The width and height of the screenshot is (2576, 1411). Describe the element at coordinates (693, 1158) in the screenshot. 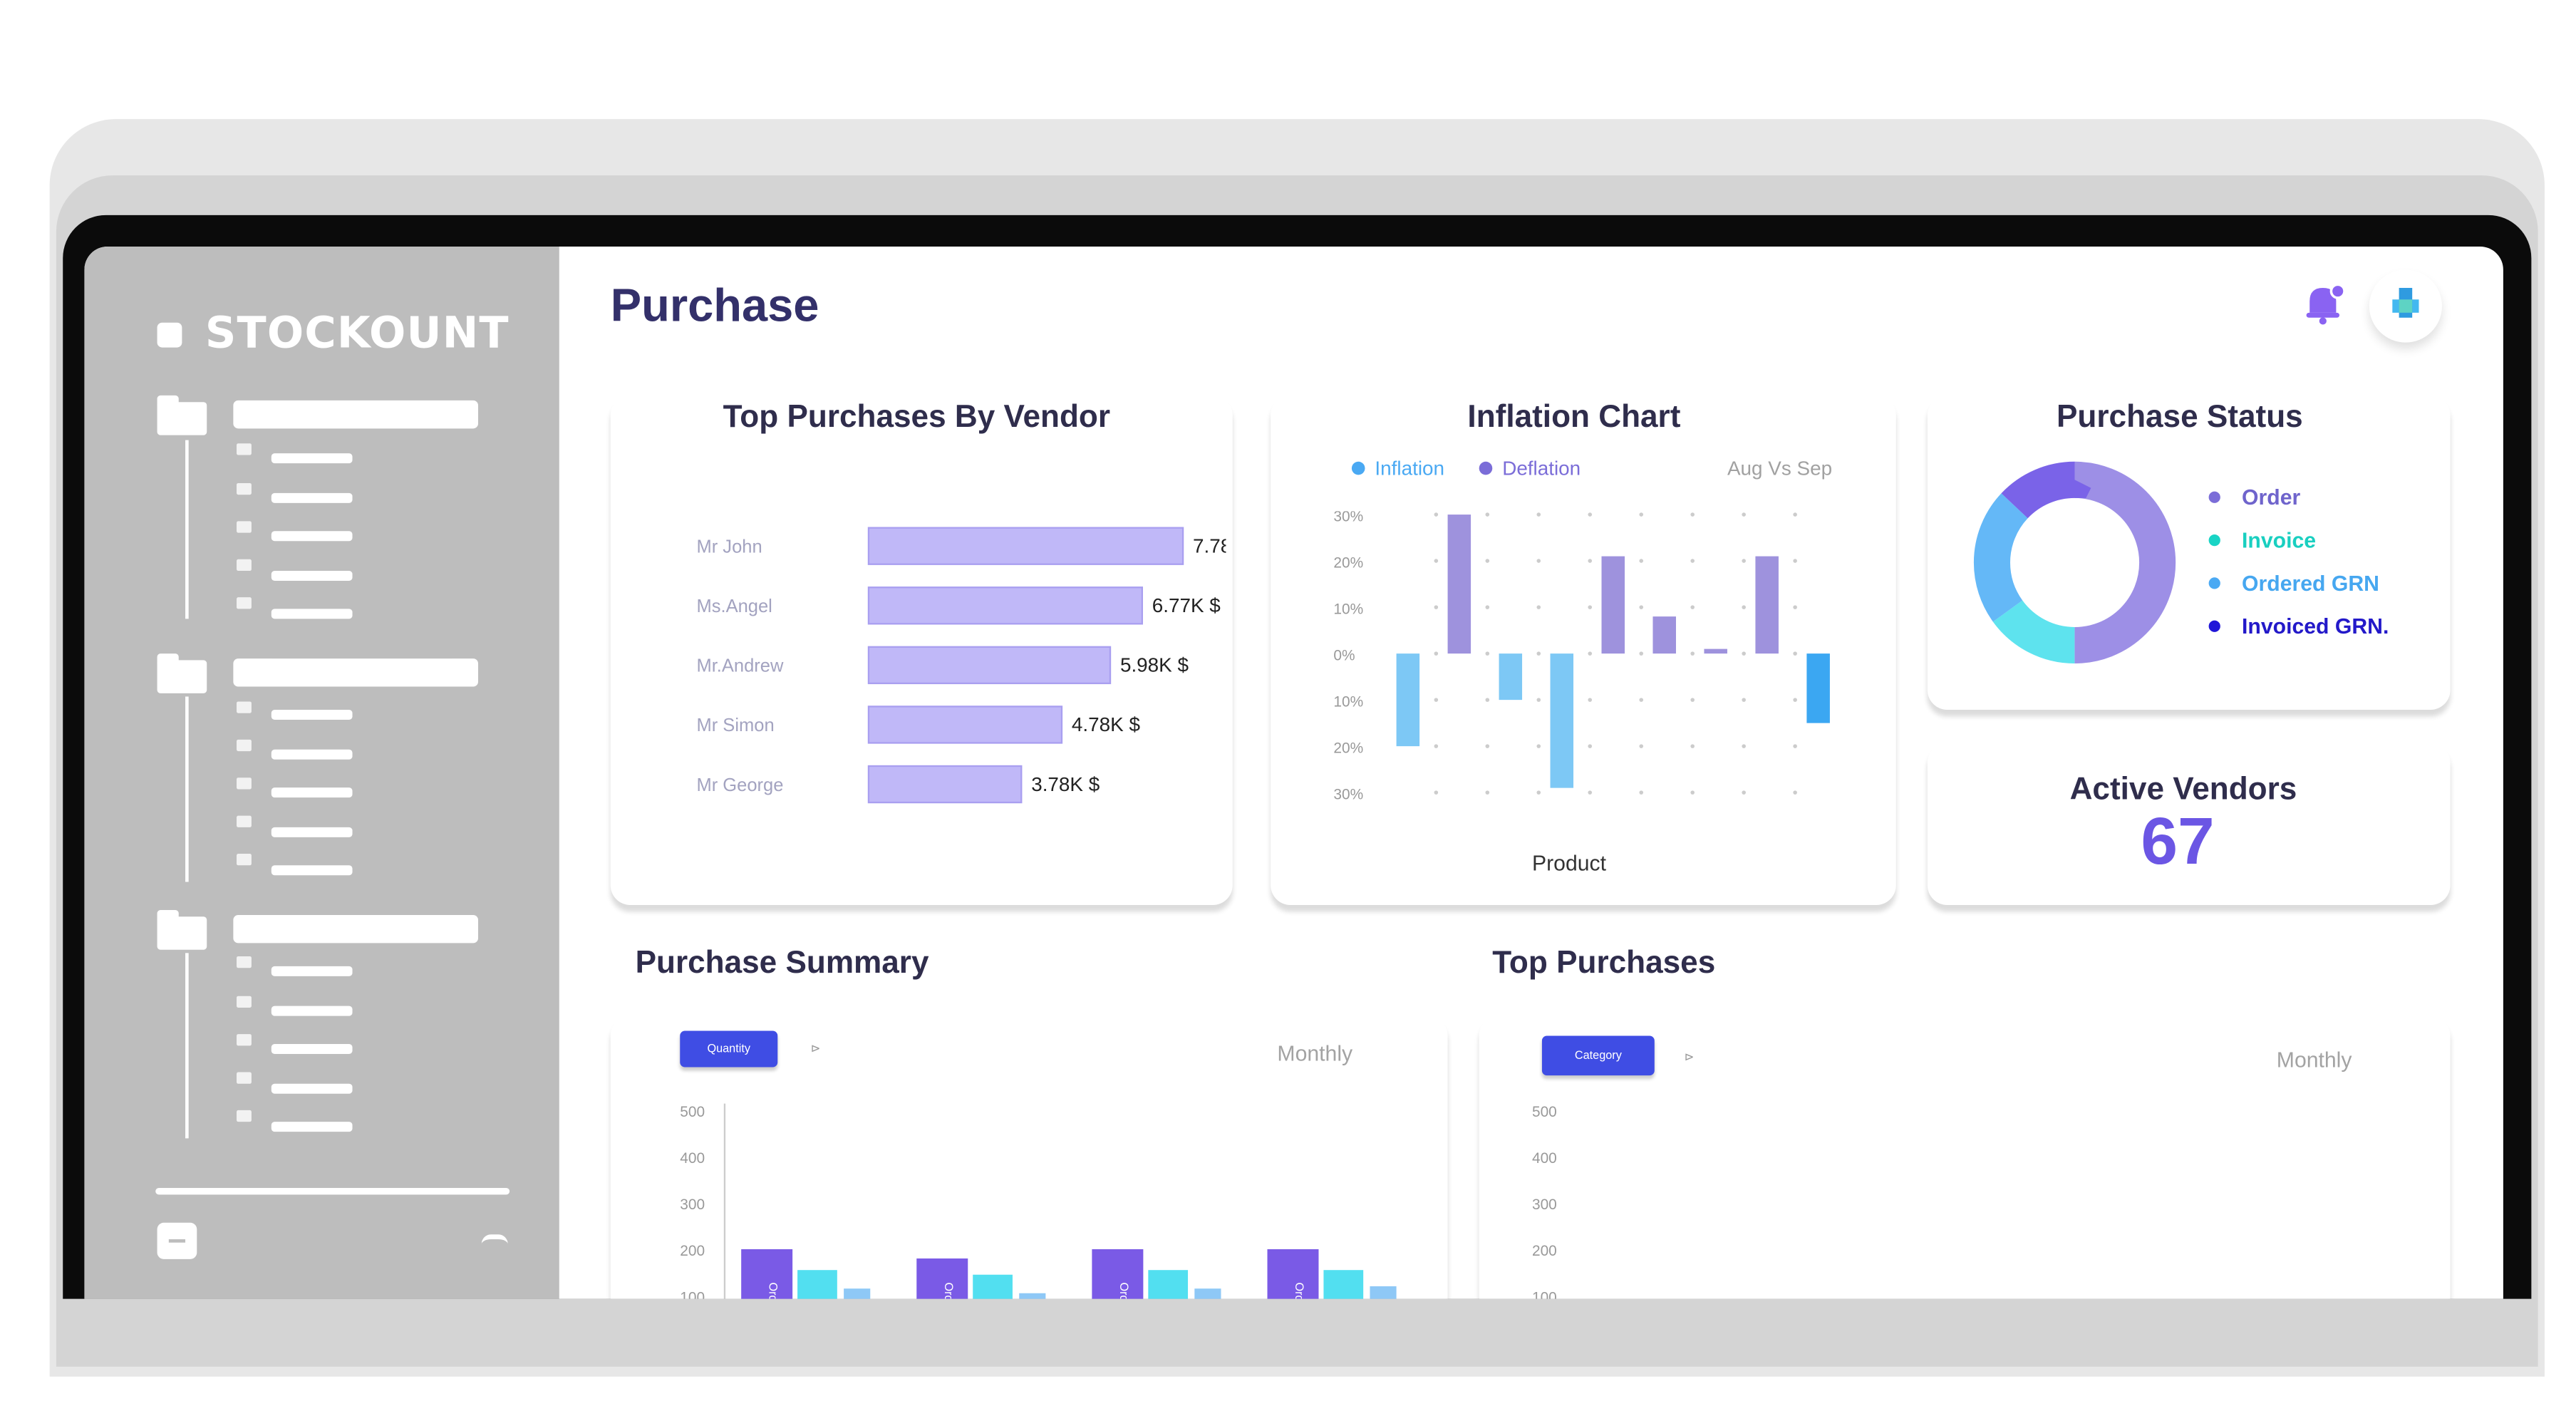

I see `y-tick-label: 400` at that location.